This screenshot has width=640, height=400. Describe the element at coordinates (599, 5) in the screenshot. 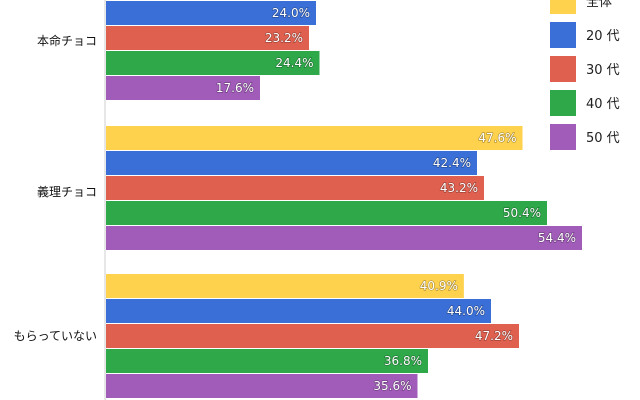

I see `legend-label: 全体` at that location.